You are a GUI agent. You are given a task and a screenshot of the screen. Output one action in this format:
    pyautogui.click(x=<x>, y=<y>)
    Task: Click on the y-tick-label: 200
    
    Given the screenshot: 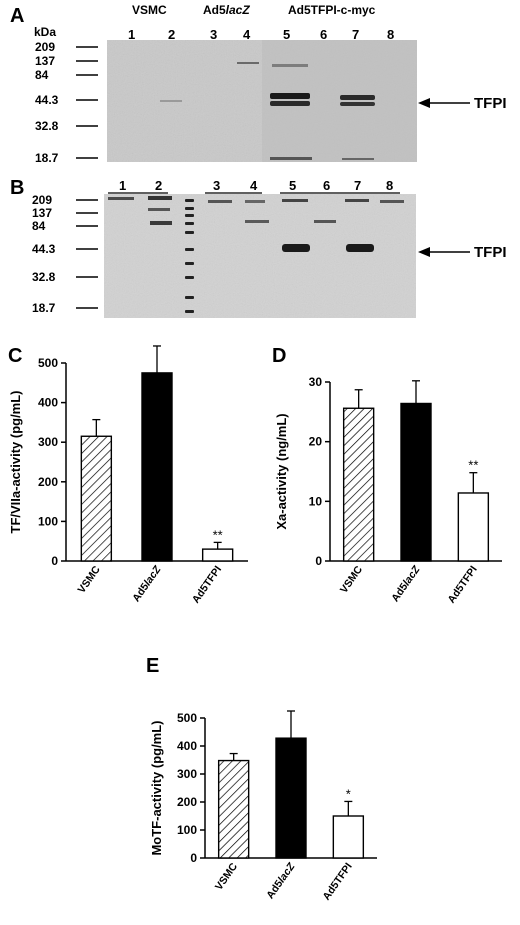 What is the action you would take?
    pyautogui.click(x=187, y=802)
    